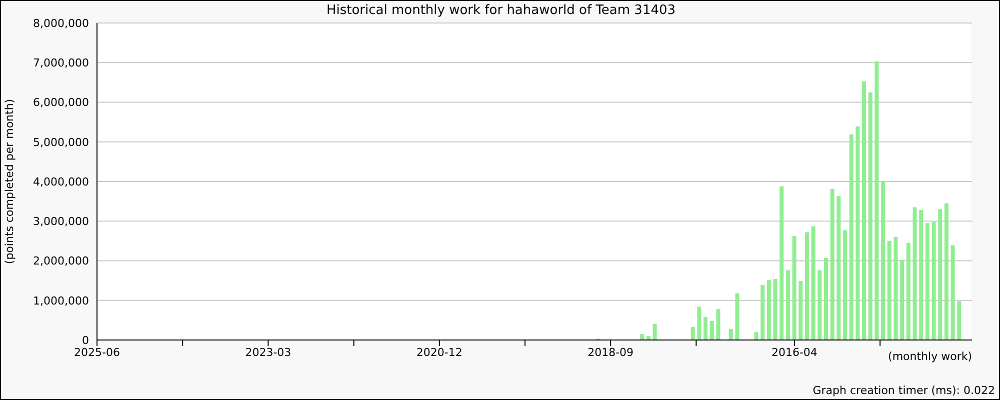  I want to click on x-axis-title: (monthly work), so click(930, 356).